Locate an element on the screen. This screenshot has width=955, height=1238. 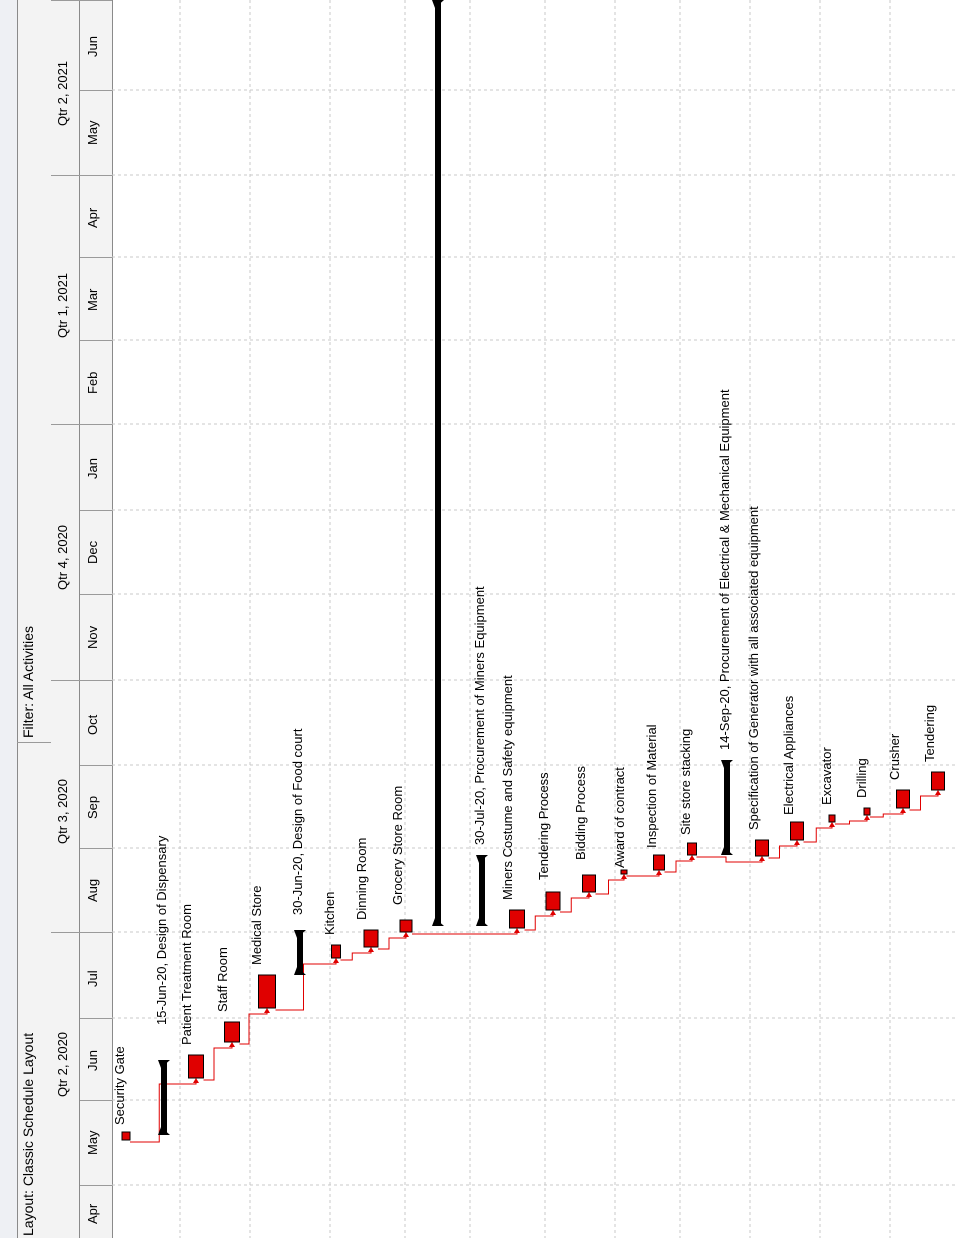
month-label-13: May is located at coordinates (92, 132).